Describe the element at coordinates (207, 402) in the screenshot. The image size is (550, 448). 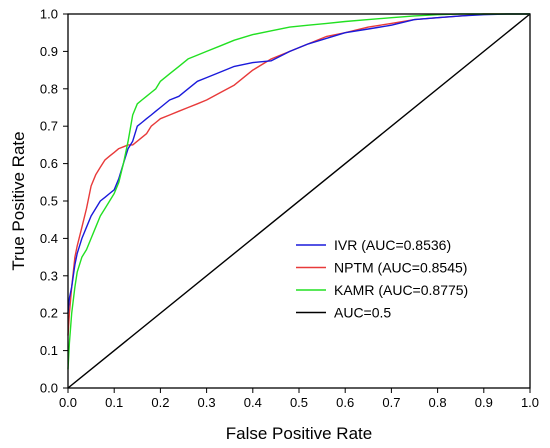
I see `x-tick-label: 0.3` at that location.